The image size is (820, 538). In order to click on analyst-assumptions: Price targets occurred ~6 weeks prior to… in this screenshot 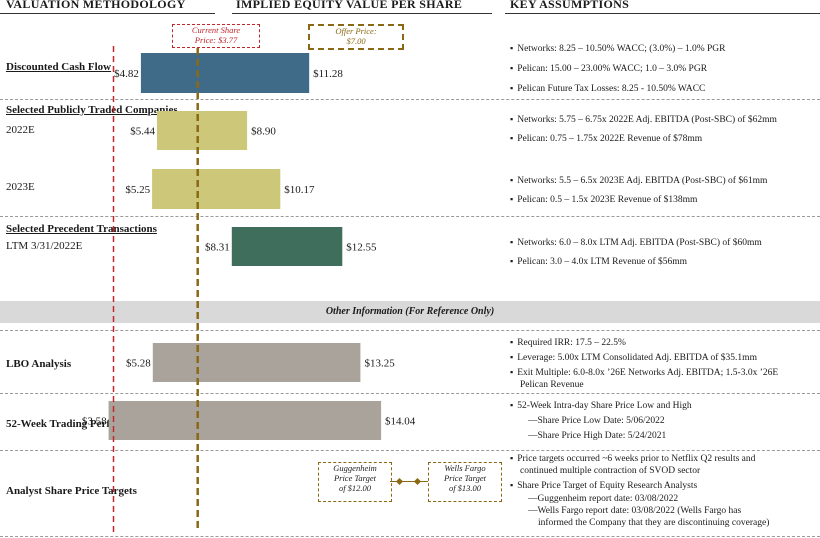, I will do `click(639, 490)`.